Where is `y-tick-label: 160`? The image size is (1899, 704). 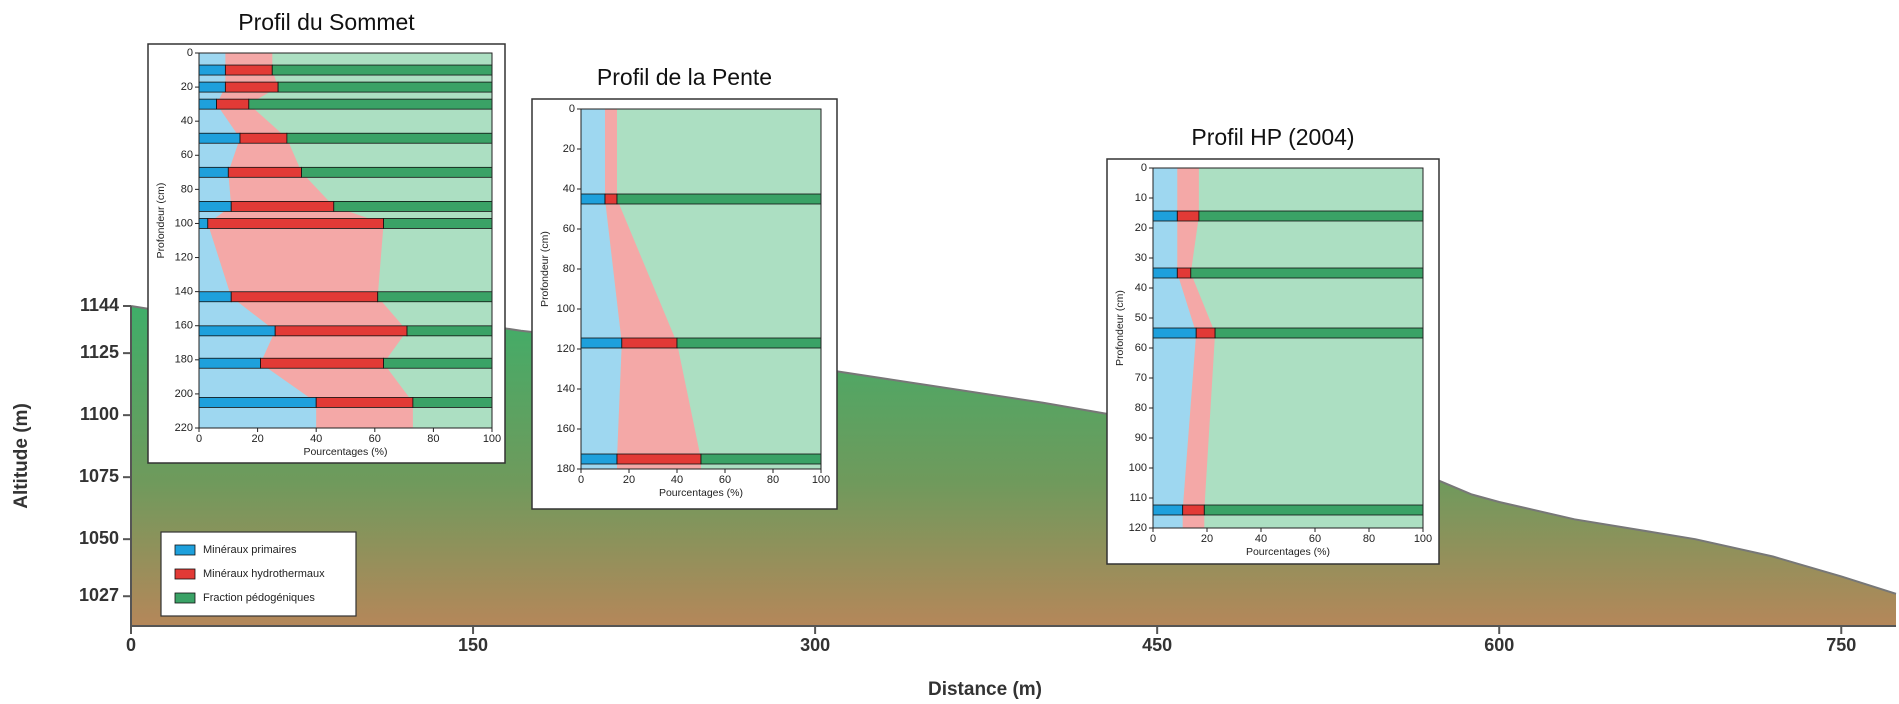 y-tick-label: 160 is located at coordinates (566, 429).